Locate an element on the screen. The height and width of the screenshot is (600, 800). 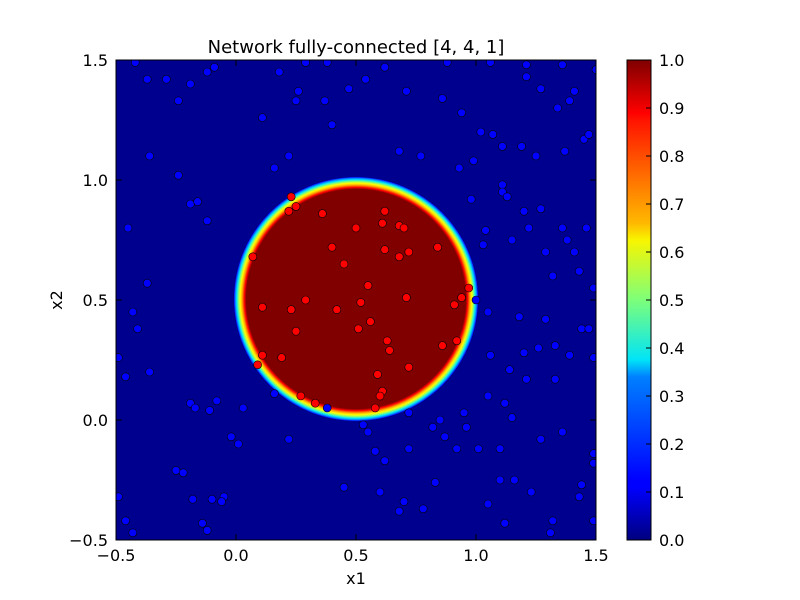
colorbar-tick-label: 0.7 is located at coordinates (671, 204).